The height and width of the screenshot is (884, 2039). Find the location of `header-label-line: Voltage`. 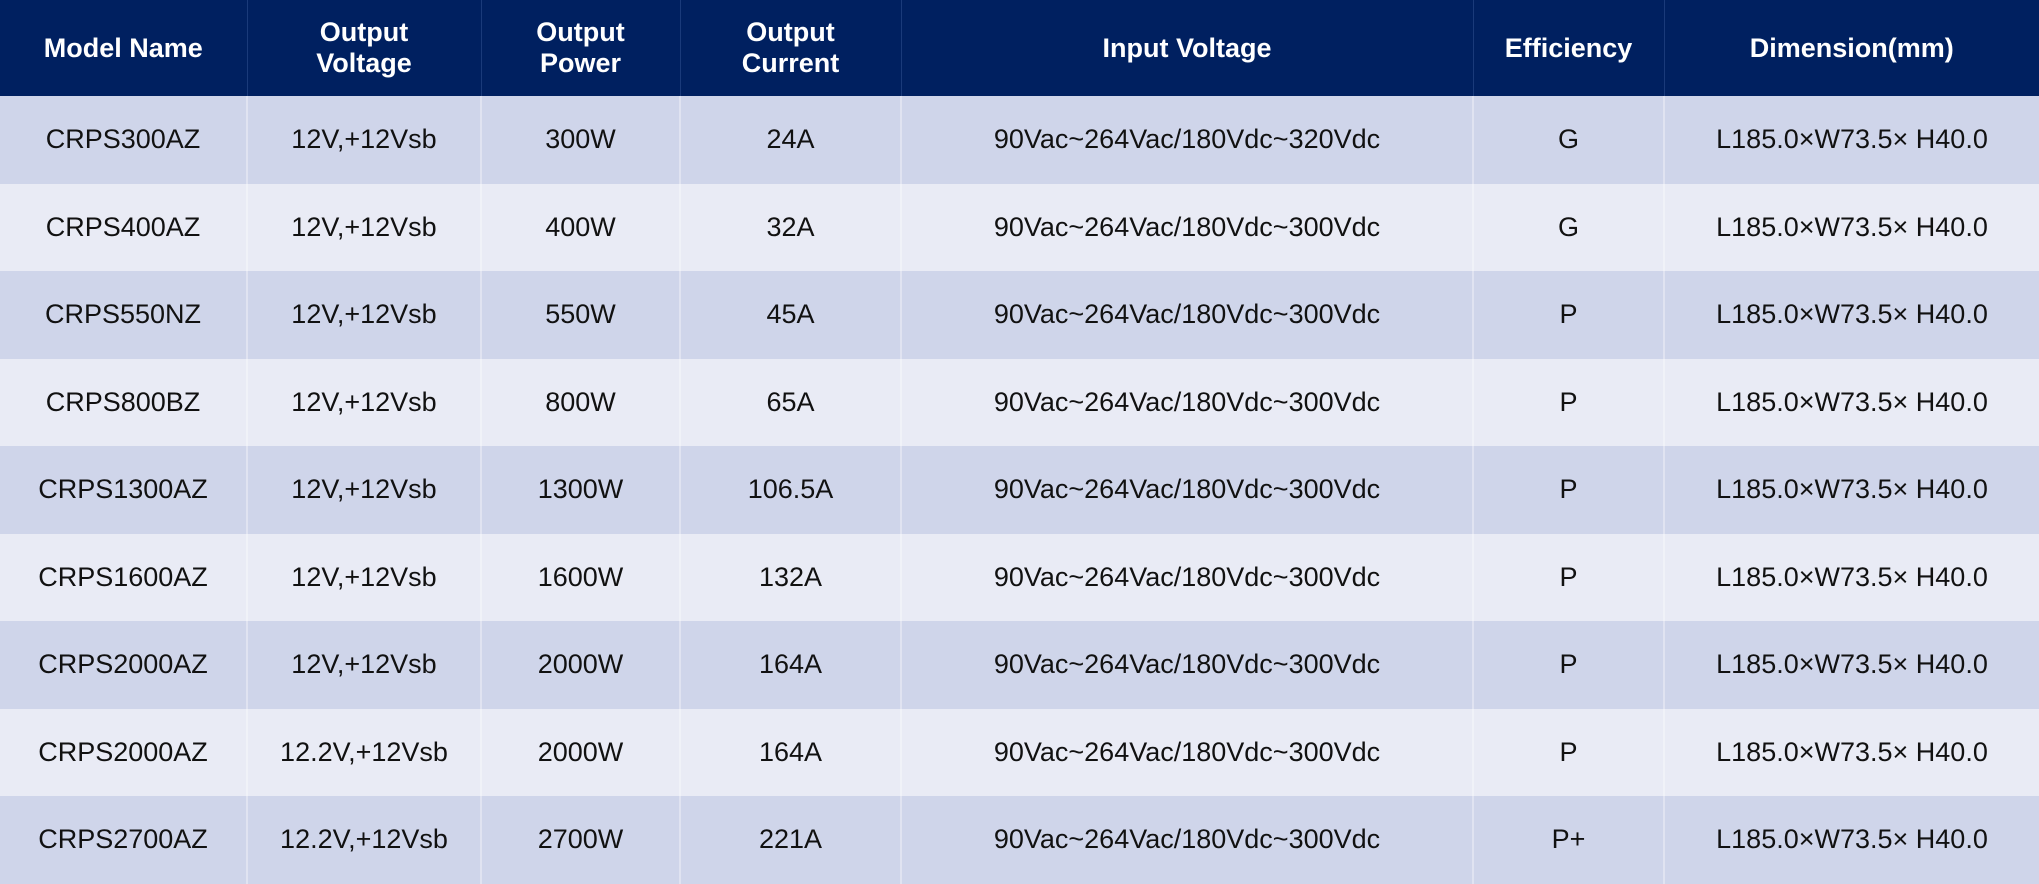

header-label-line: Voltage is located at coordinates (364, 63).